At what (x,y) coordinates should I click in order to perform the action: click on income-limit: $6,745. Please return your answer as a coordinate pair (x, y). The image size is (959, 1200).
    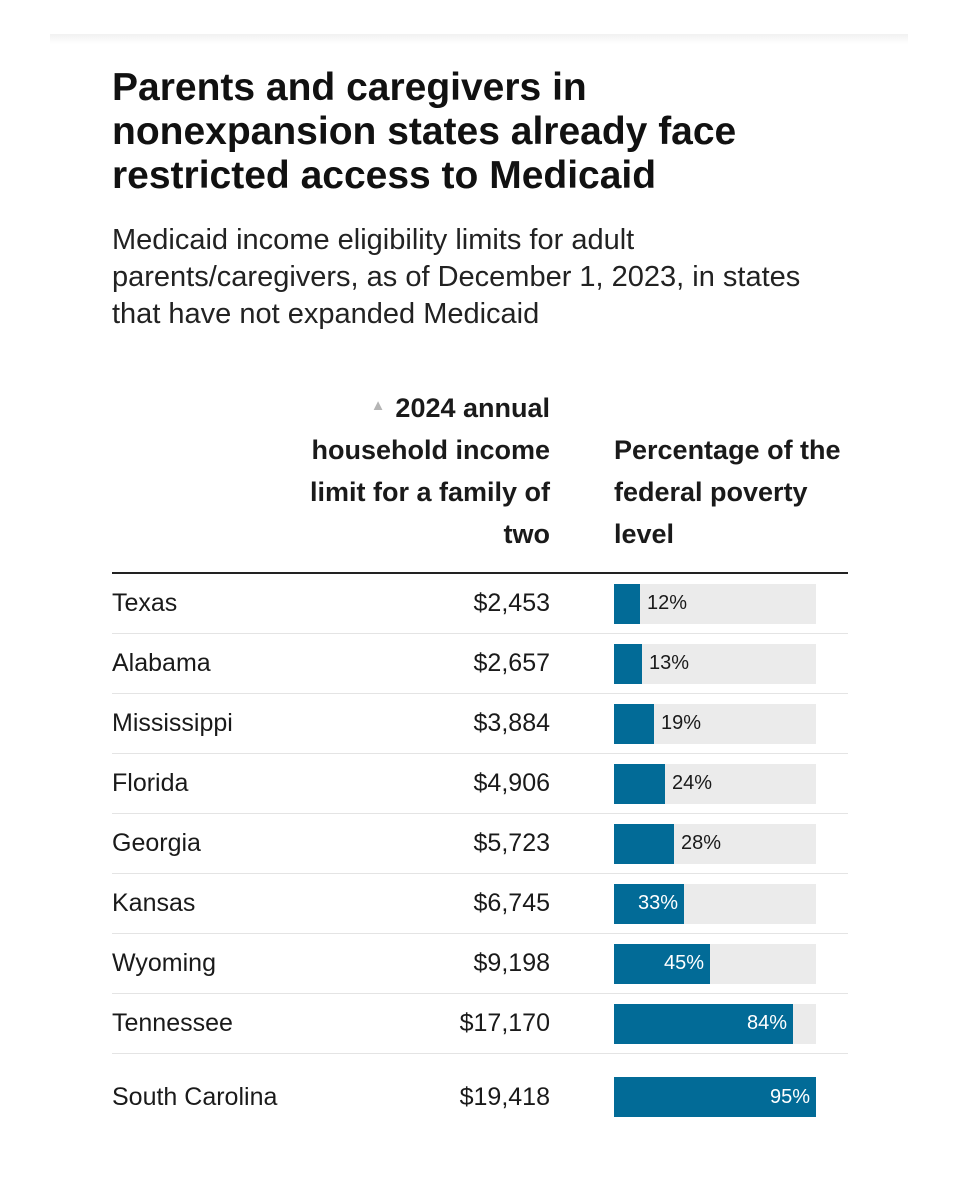
    Looking at the image, I should click on (511, 903).